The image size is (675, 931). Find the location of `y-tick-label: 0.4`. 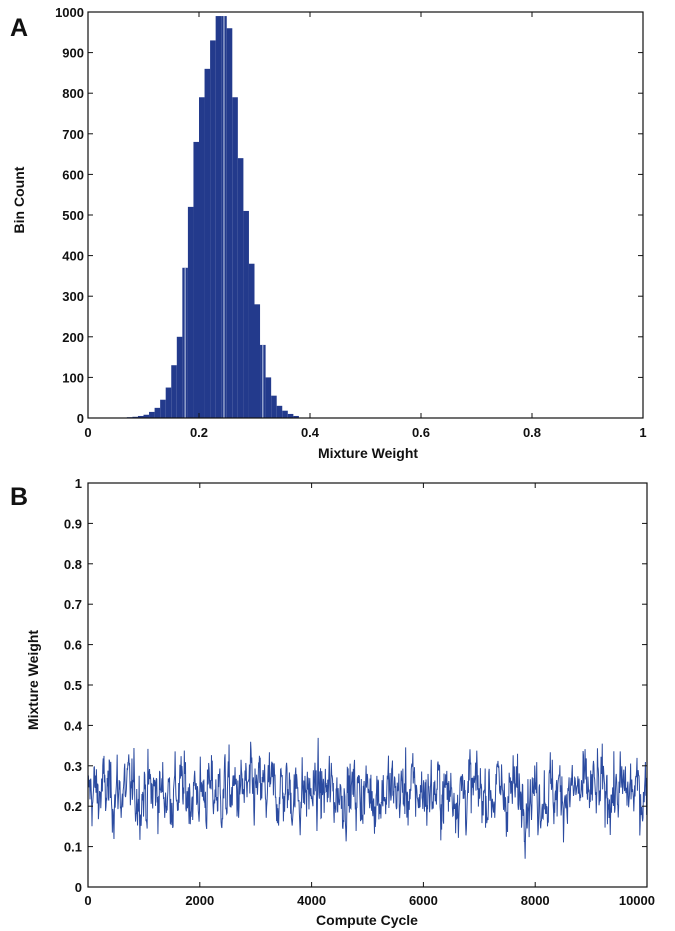

y-tick-label: 0.4 is located at coordinates (73, 725).